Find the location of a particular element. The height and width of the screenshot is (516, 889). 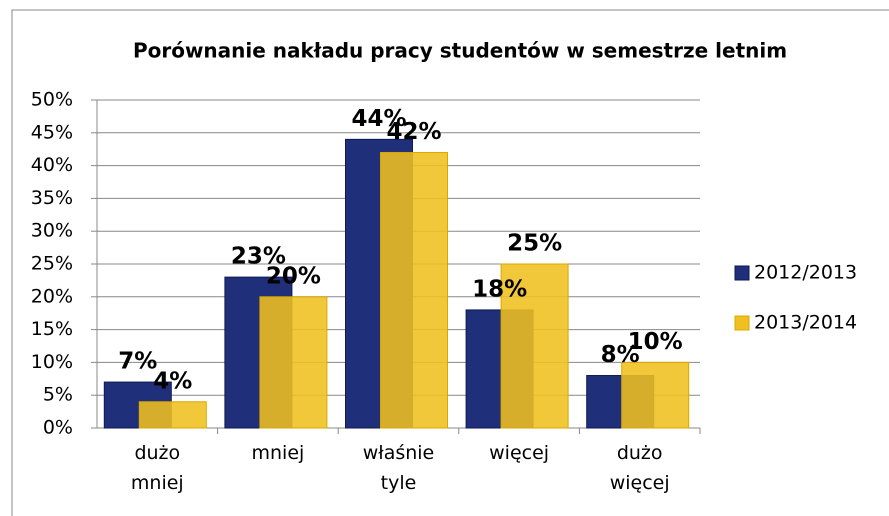

y-tick-label: 50% is located at coordinates (52, 100).